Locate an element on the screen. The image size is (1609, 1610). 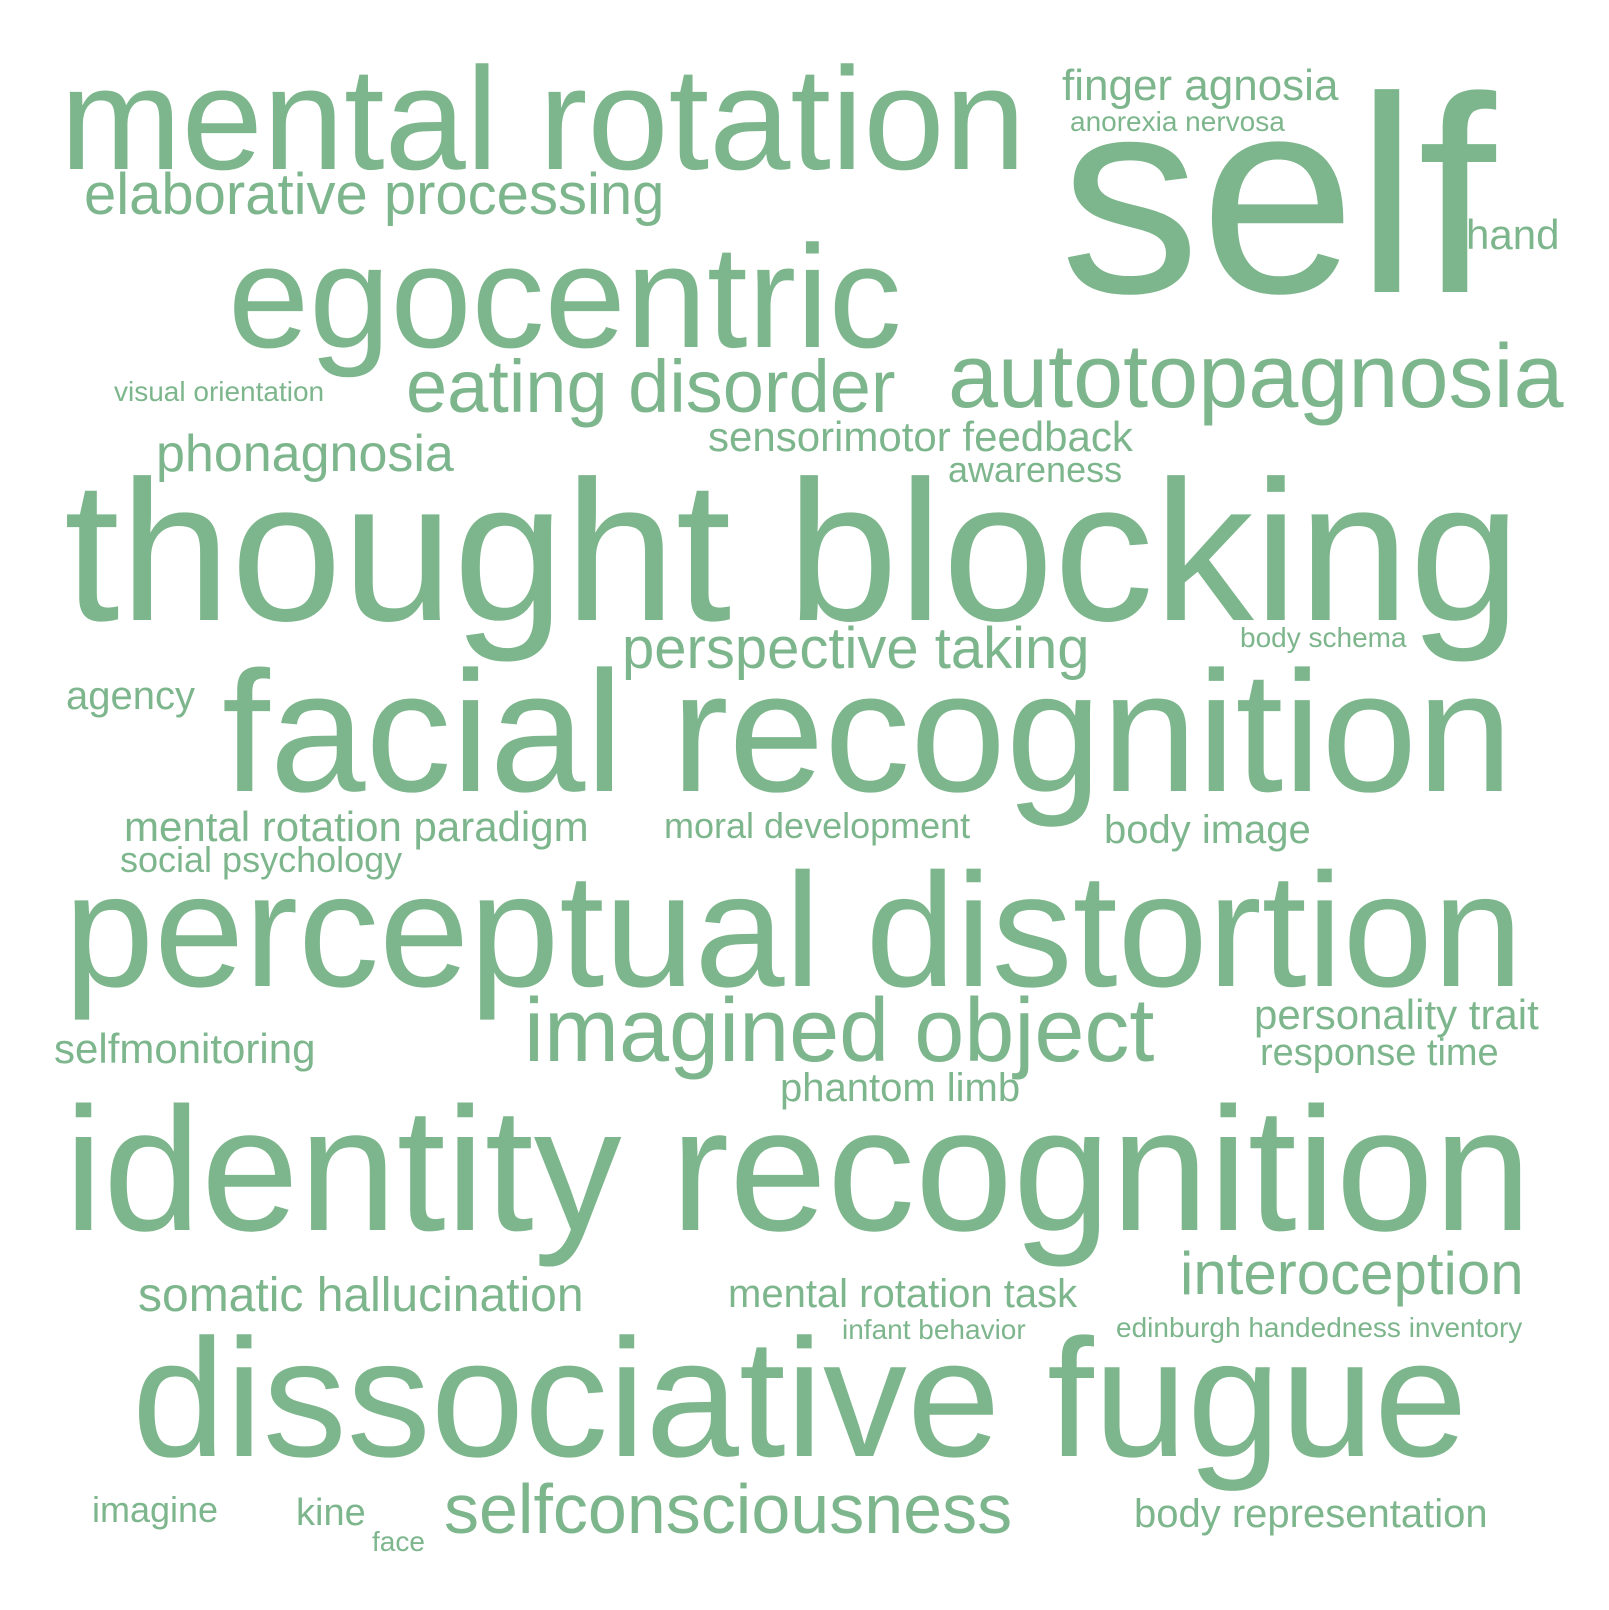
word-anorexia-nervosa: anorexia nervosa is located at coordinates (1177, 121).